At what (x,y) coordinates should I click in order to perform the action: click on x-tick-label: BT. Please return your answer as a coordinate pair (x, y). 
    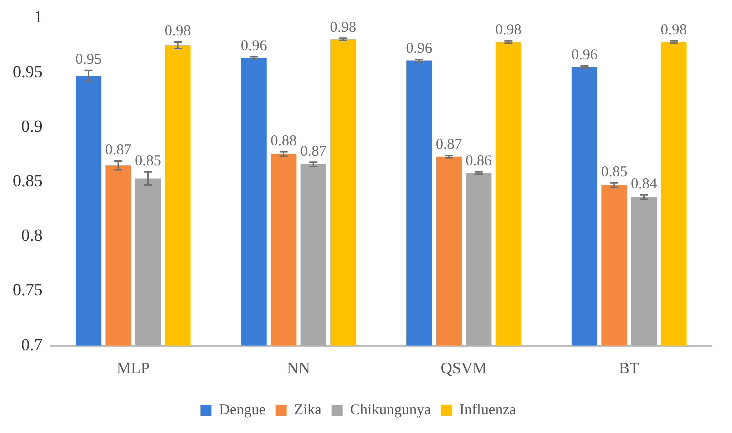
    Looking at the image, I should click on (629, 369).